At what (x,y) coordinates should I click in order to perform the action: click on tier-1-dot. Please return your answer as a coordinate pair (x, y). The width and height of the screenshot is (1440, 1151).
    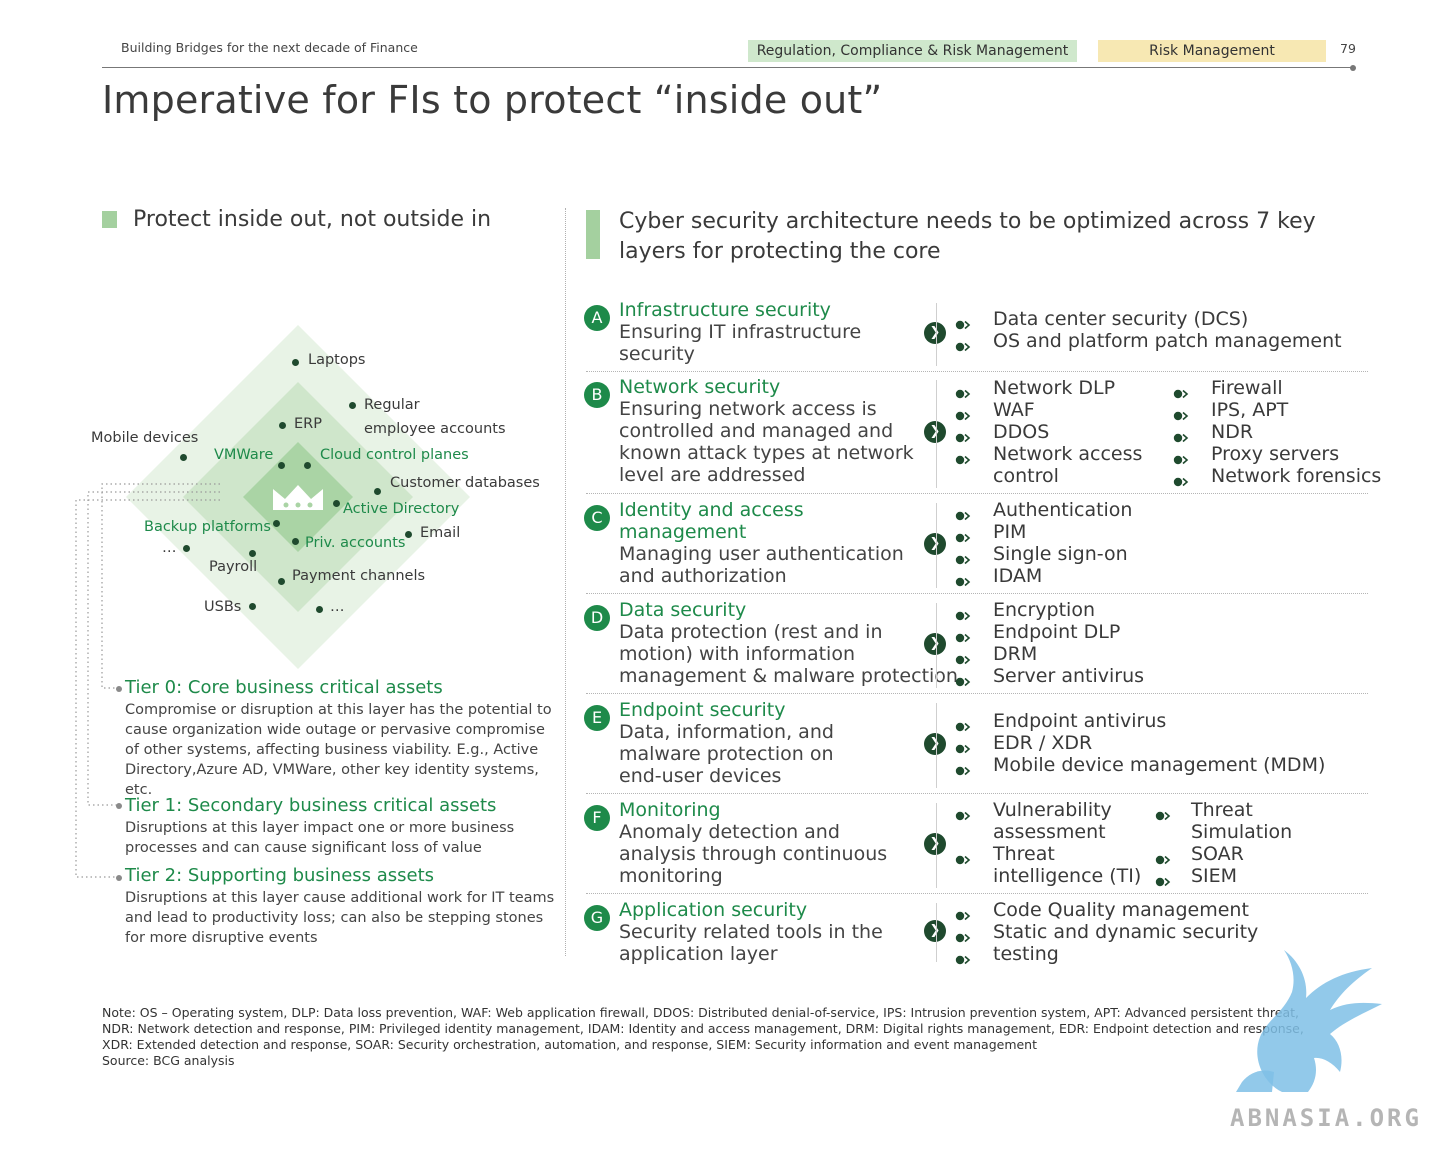
    Looking at the image, I should click on (119, 806).